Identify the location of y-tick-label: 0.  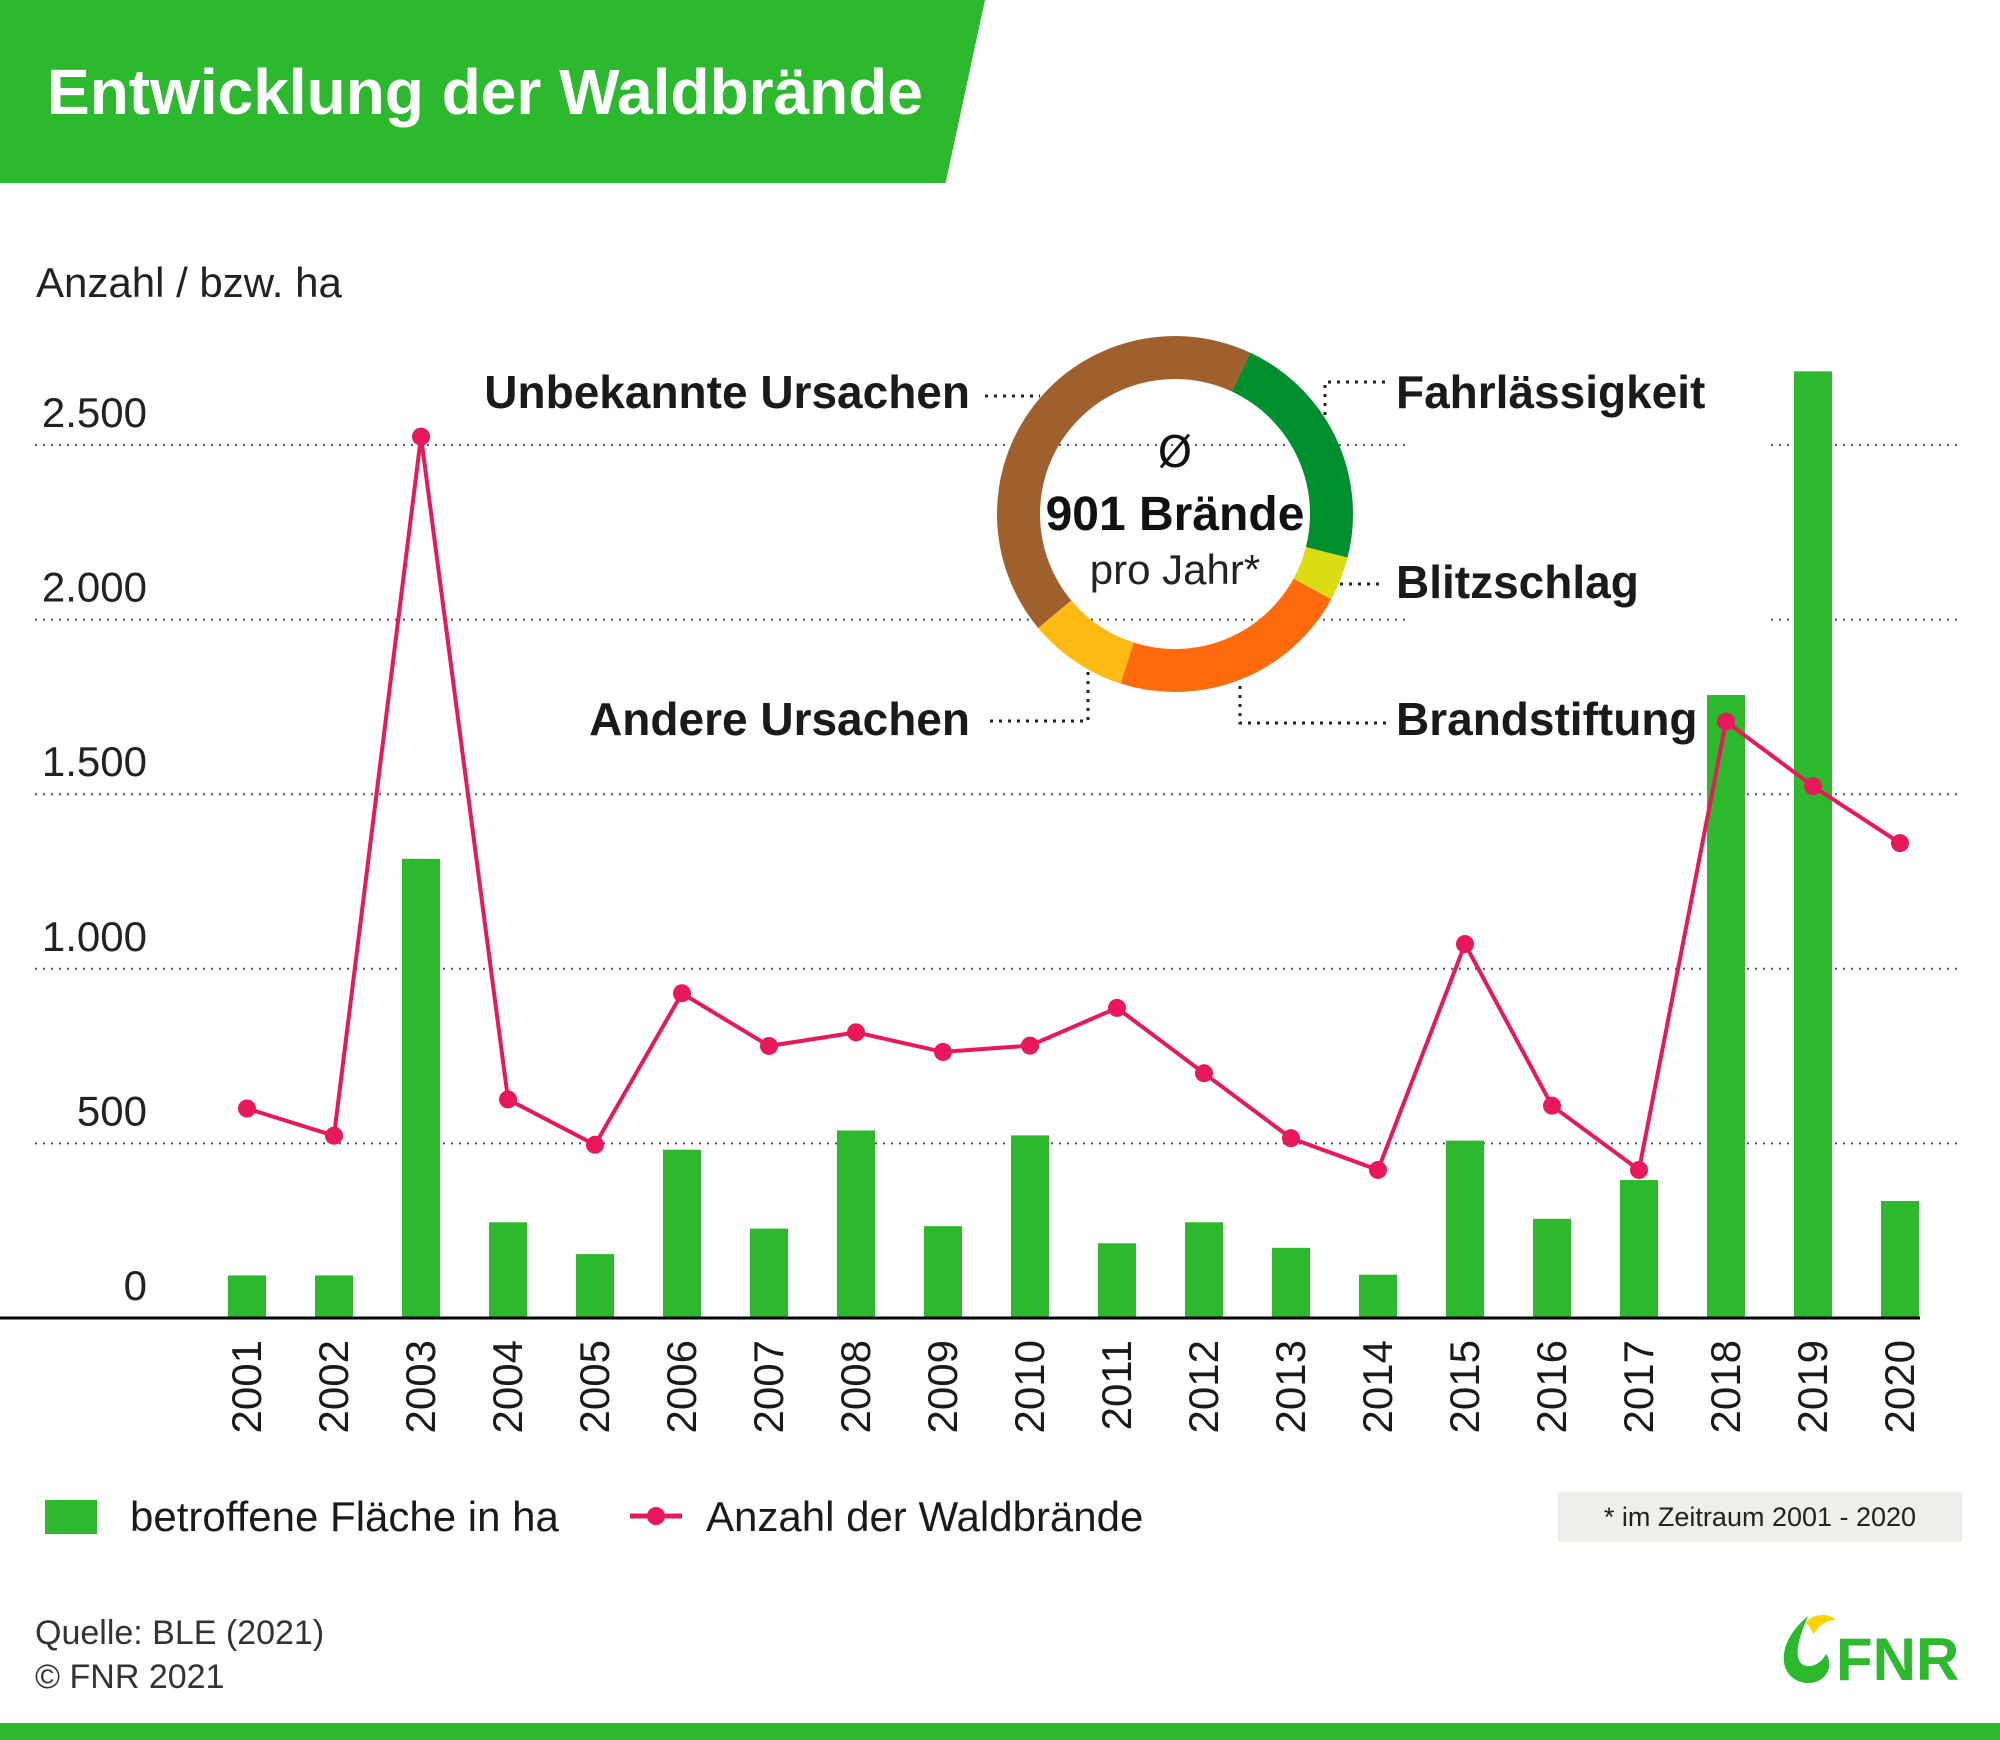
(135, 1285).